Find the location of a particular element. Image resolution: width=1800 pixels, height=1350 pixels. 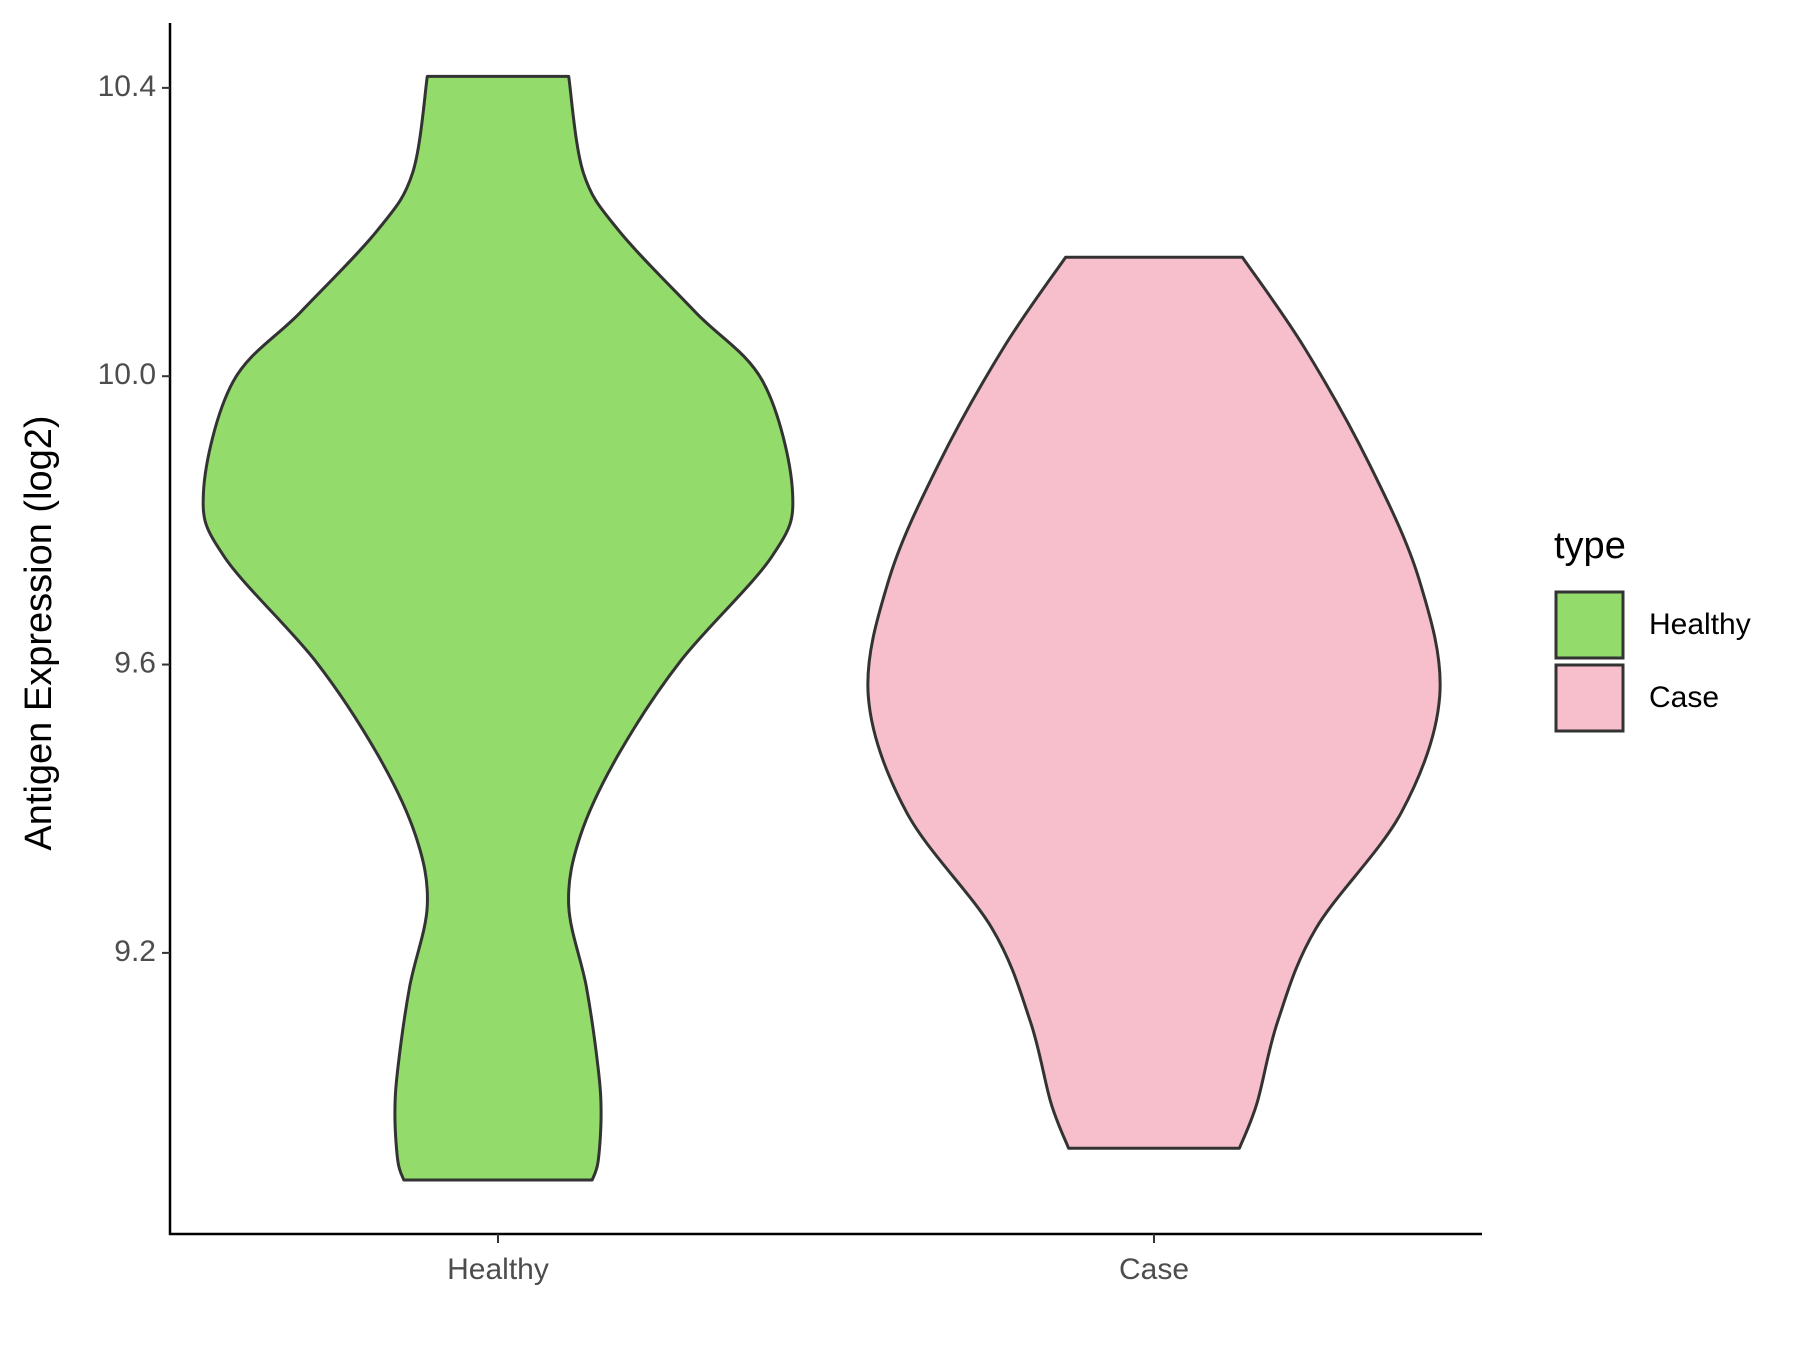

x-tick-label: Case is located at coordinates (1154, 1269).